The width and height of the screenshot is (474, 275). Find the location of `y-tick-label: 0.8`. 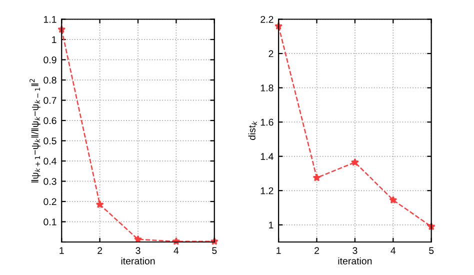

y-tick-label: 0.8 is located at coordinates (50, 80).